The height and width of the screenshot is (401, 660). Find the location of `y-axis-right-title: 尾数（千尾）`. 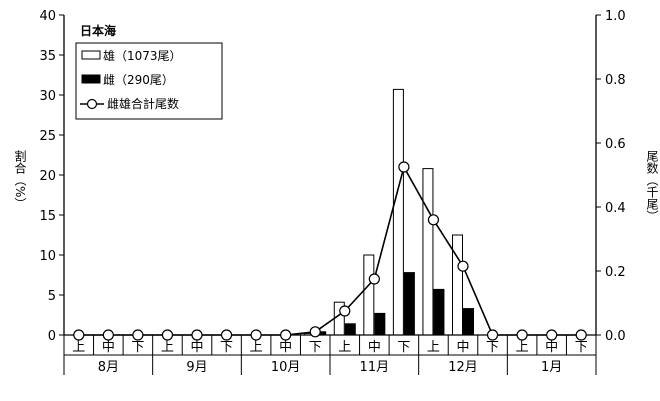

y-axis-right-title: 尾数（千尾） is located at coordinates (652, 186).